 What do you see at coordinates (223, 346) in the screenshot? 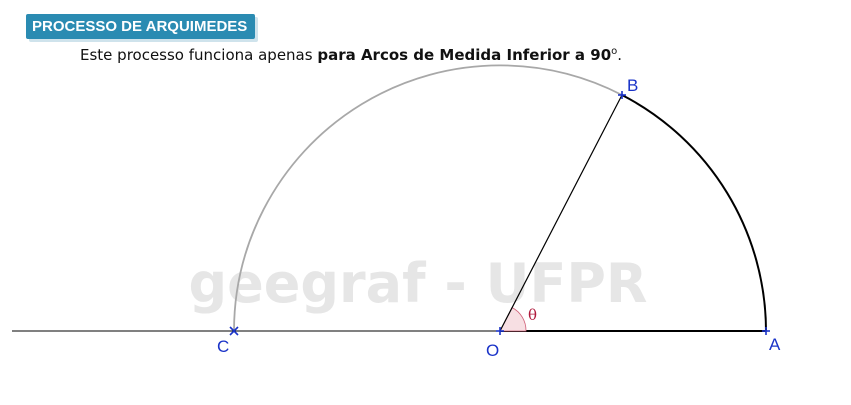
I see `label-c: C` at bounding box center [223, 346].